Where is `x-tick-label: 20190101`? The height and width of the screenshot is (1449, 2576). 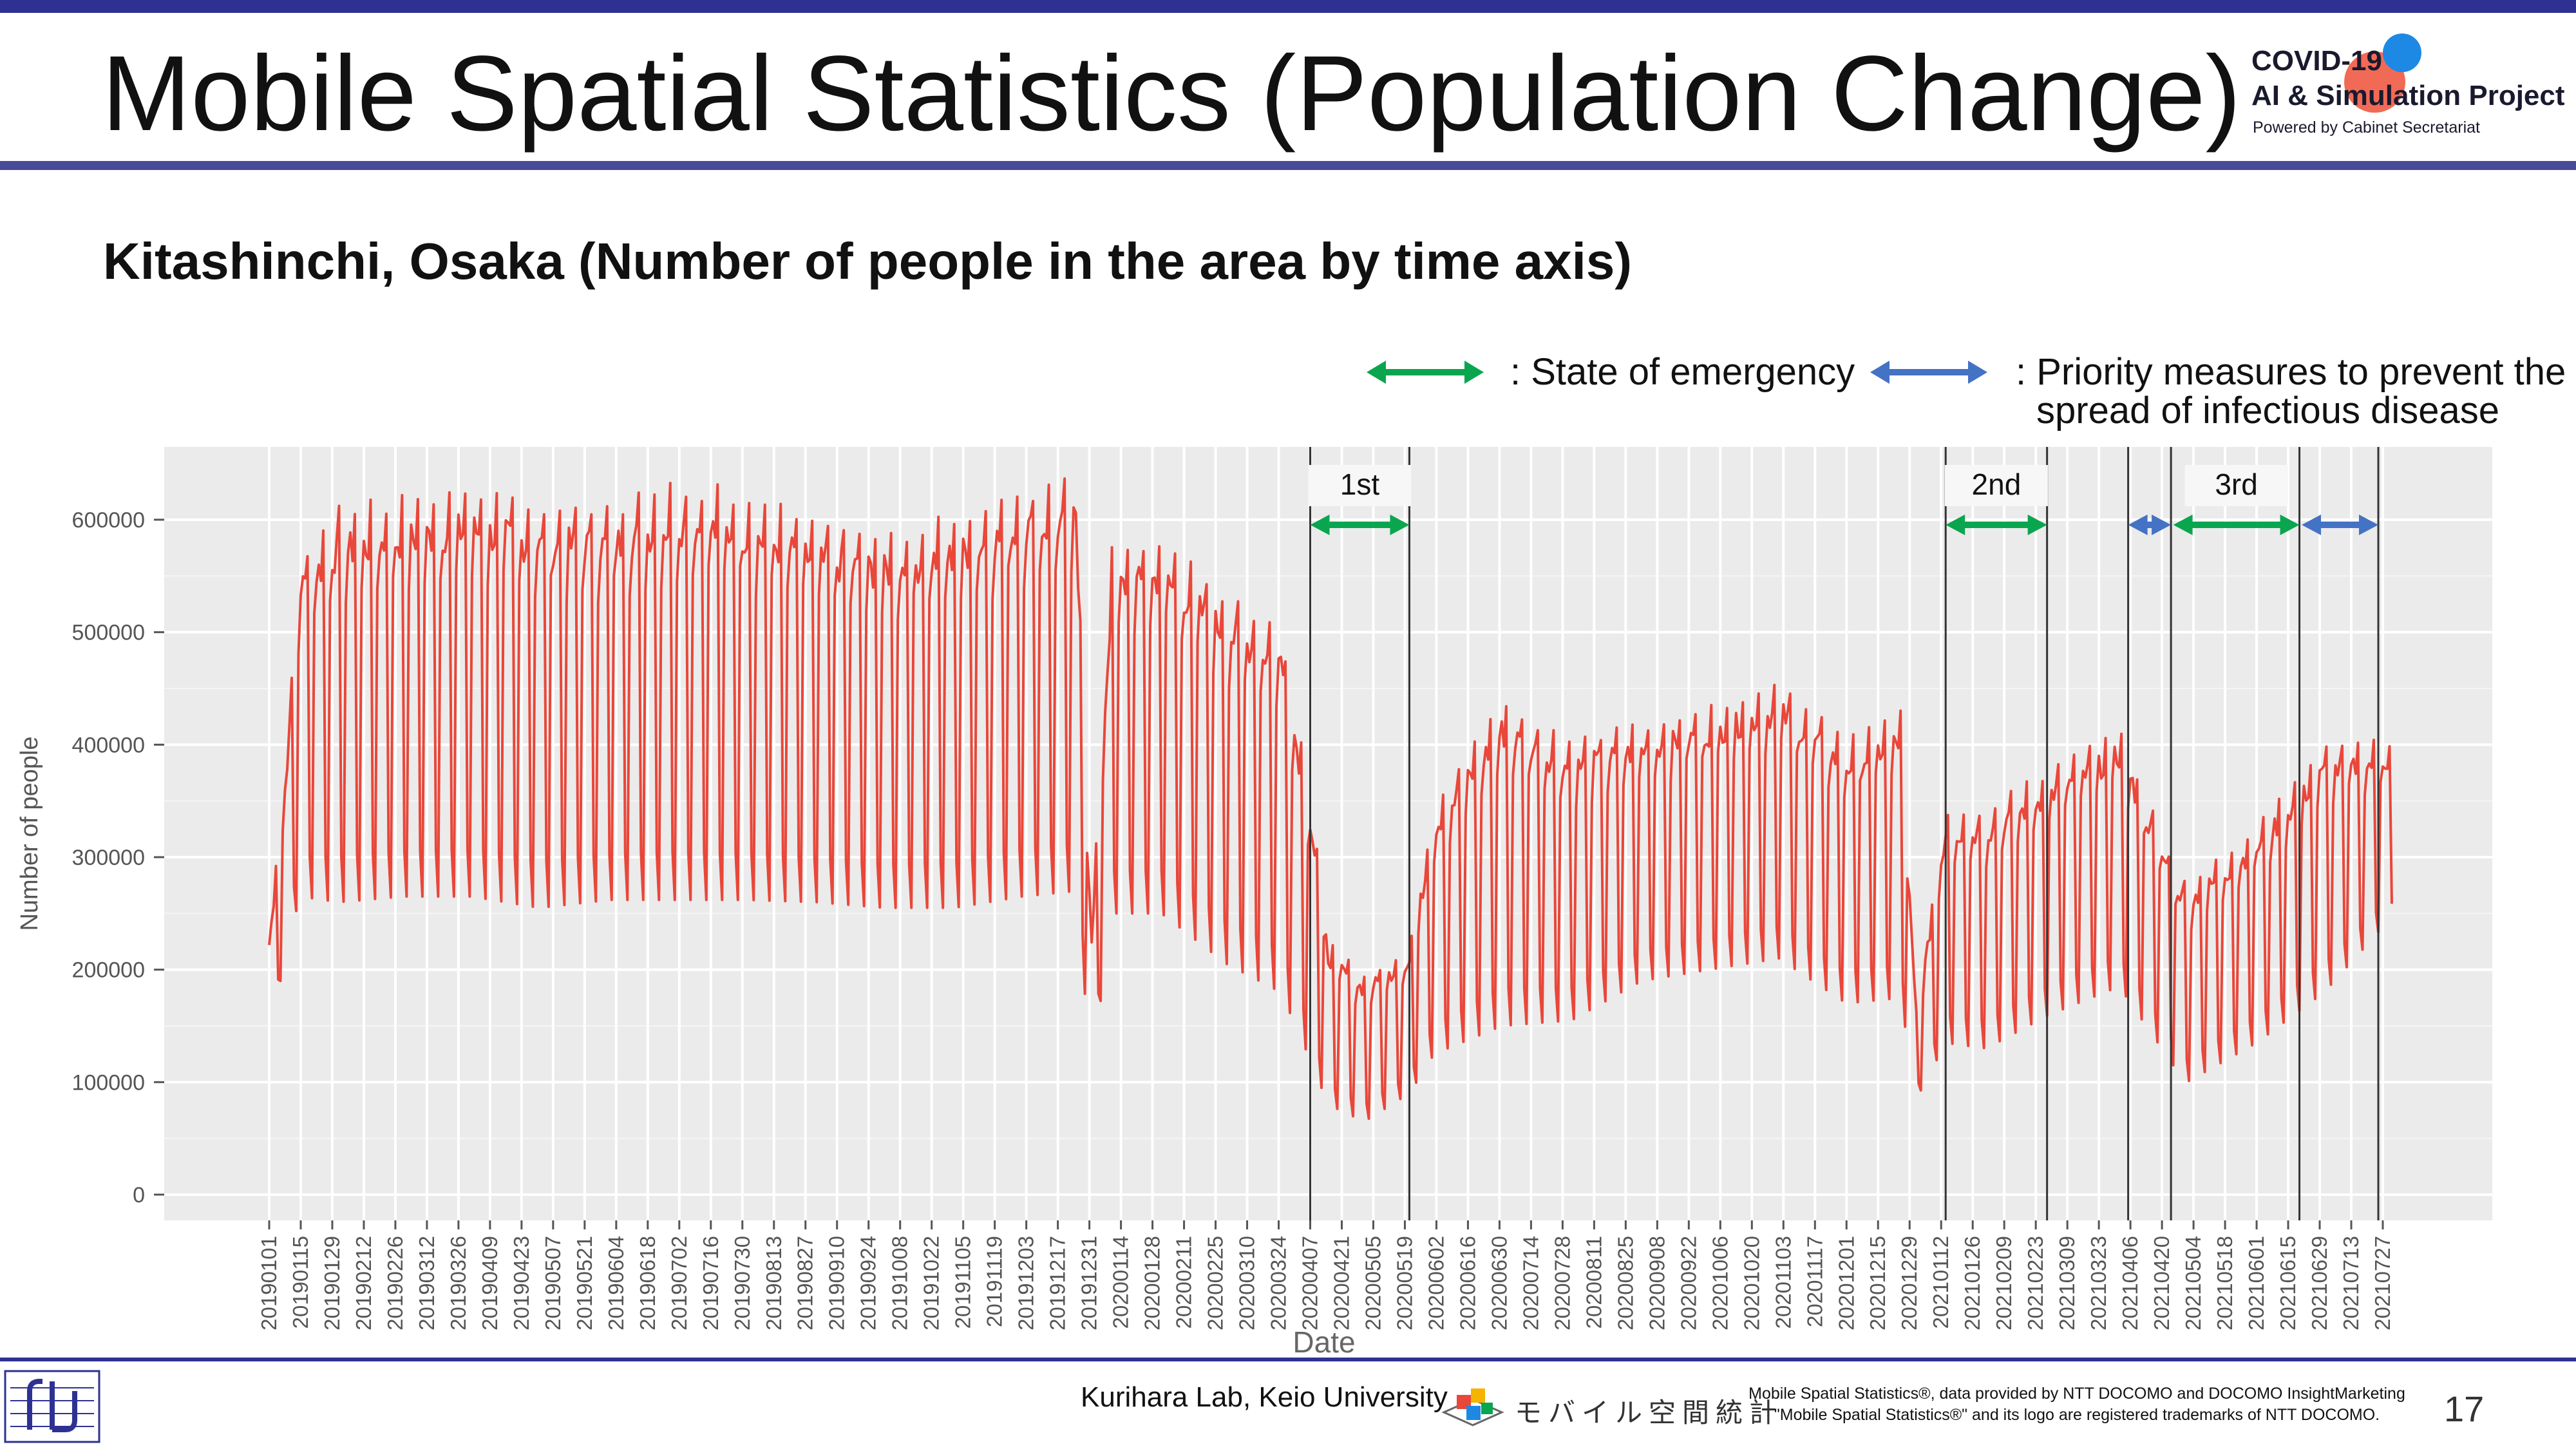 x-tick-label: 20190101 is located at coordinates (269, 1284).